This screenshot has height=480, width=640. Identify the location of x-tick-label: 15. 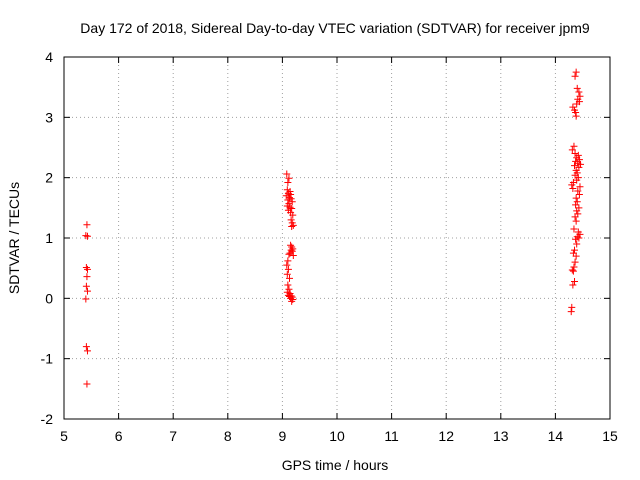
(610, 436).